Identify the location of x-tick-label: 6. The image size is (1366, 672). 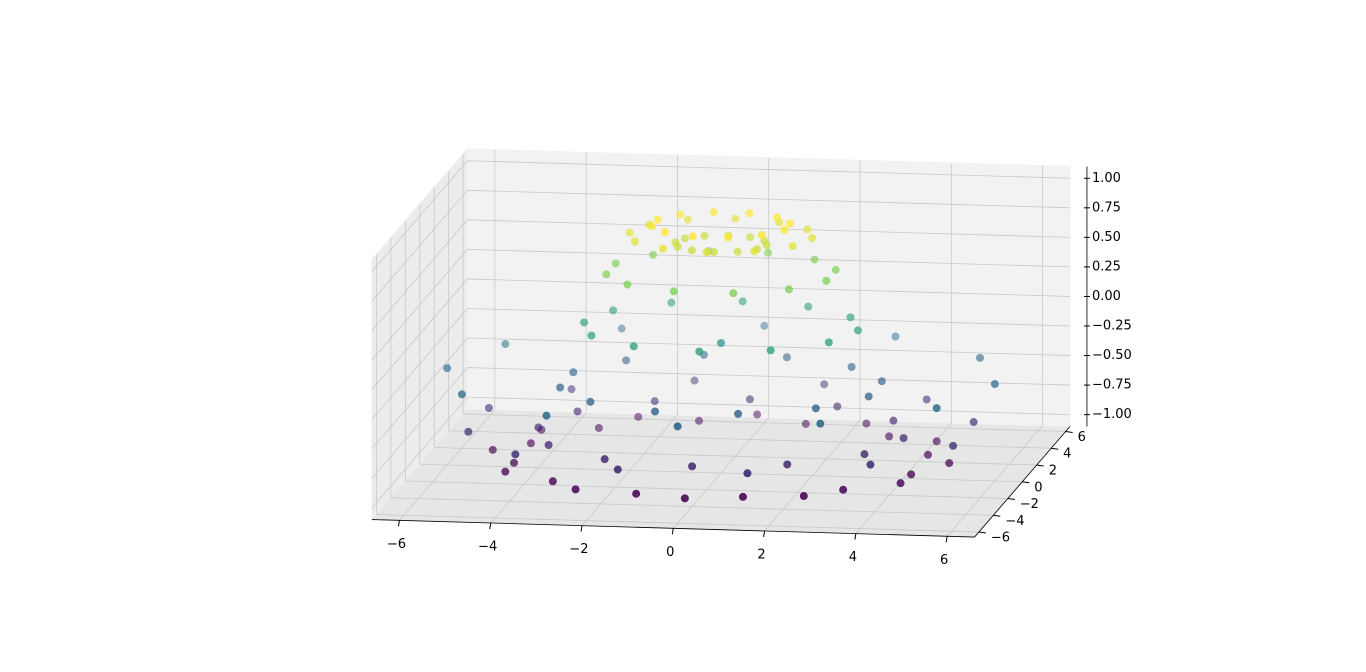
(944, 560).